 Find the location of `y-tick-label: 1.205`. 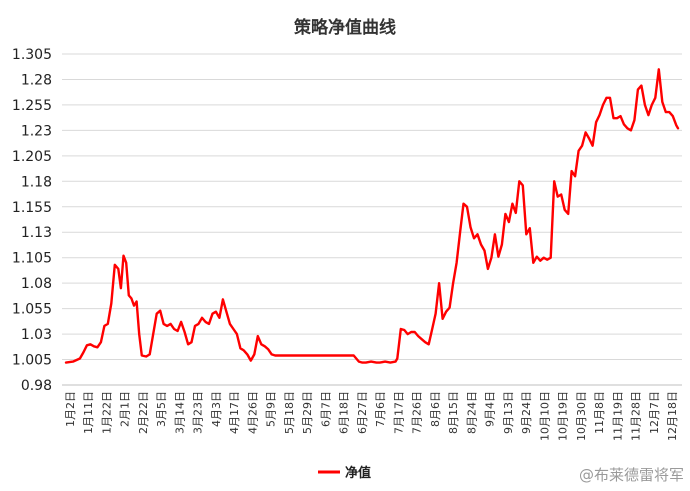

y-tick-label: 1.205 is located at coordinates (32, 157).